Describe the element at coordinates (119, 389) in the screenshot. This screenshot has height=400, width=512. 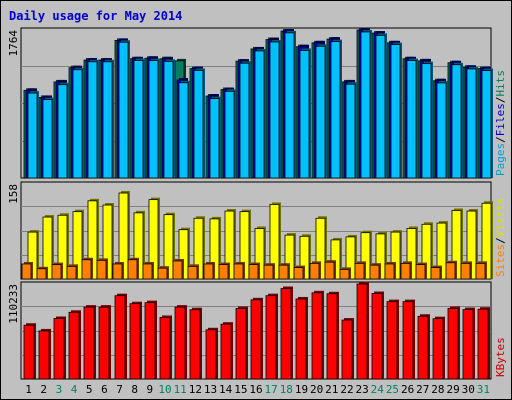
I see `x-tick-label: 7` at that location.